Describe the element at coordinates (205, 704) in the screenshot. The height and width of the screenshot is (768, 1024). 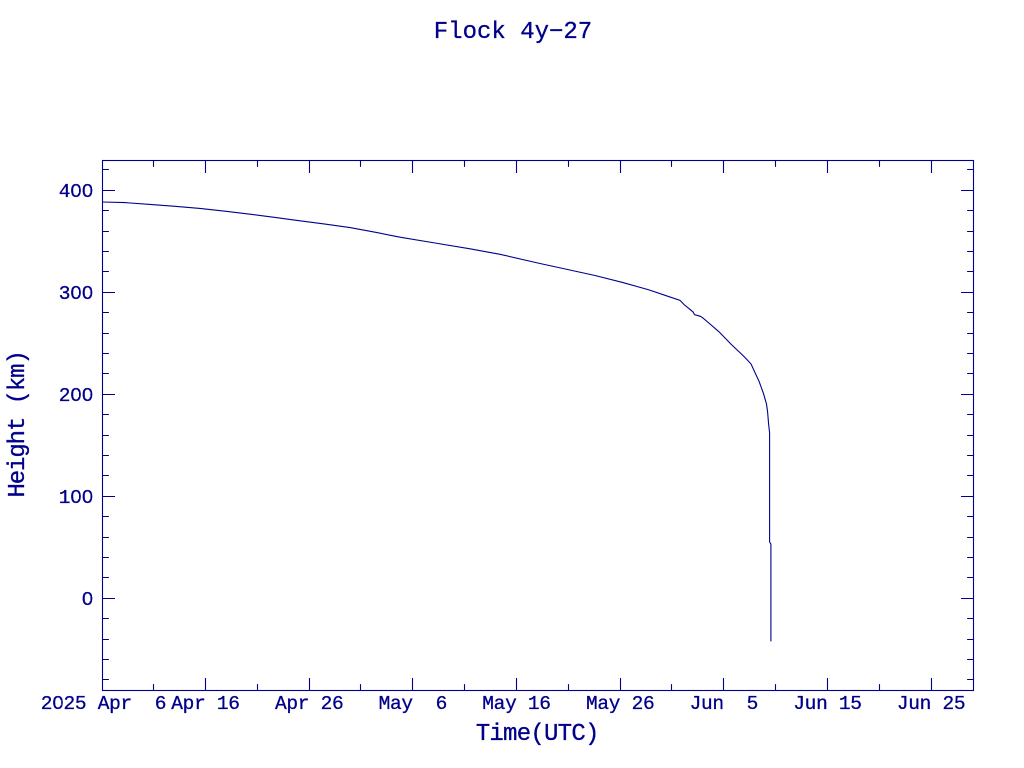
I see `svg-text: Apr 16` at that location.